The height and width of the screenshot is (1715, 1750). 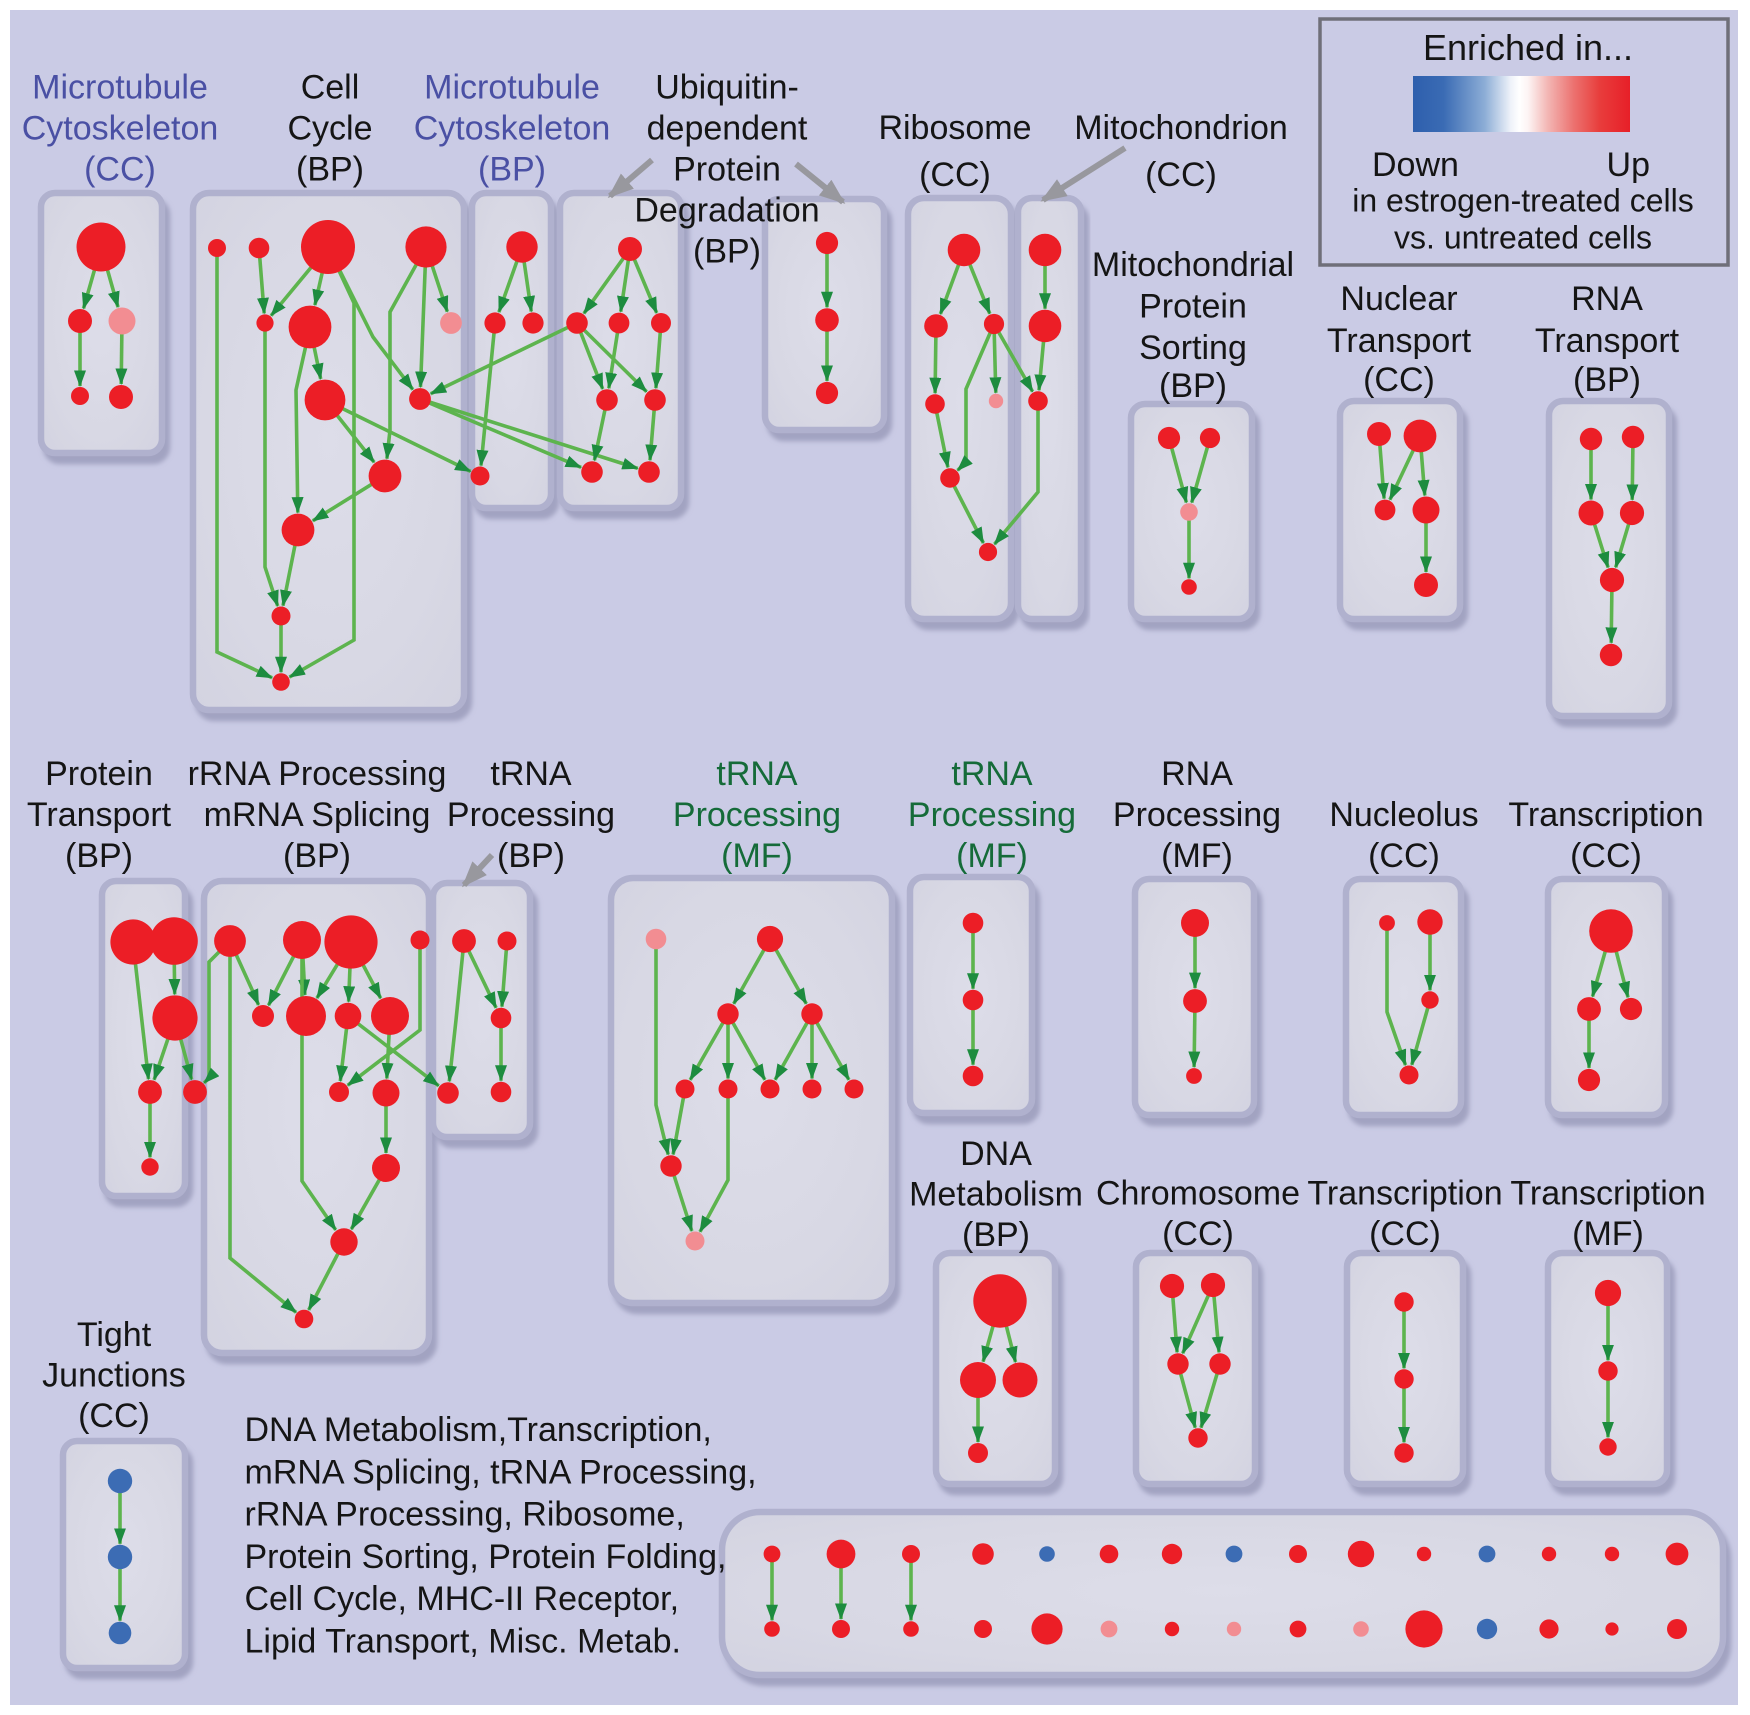 I want to click on svg-text: Lipid Transport, Misc. Metab., so click(x=463, y=1642).